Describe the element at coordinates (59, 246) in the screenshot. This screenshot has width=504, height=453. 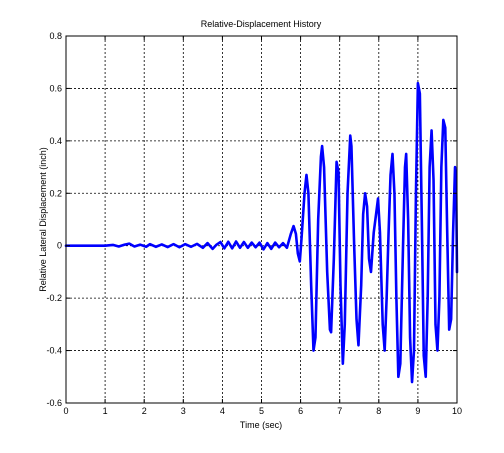
I see `y-tick-label: 0` at that location.